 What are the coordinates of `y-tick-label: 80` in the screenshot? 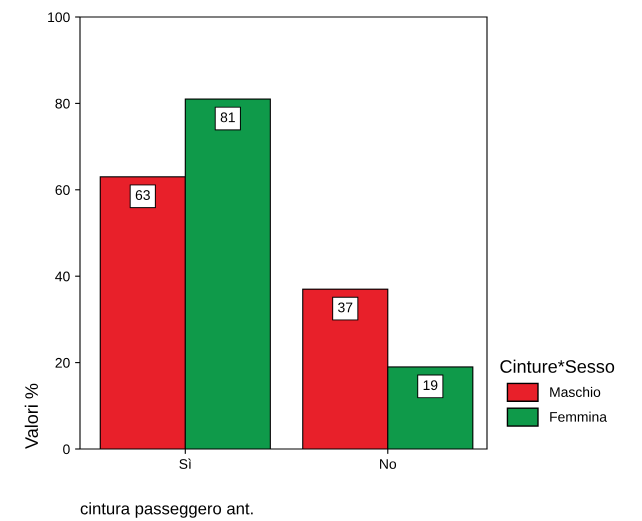 It's located at (62, 103).